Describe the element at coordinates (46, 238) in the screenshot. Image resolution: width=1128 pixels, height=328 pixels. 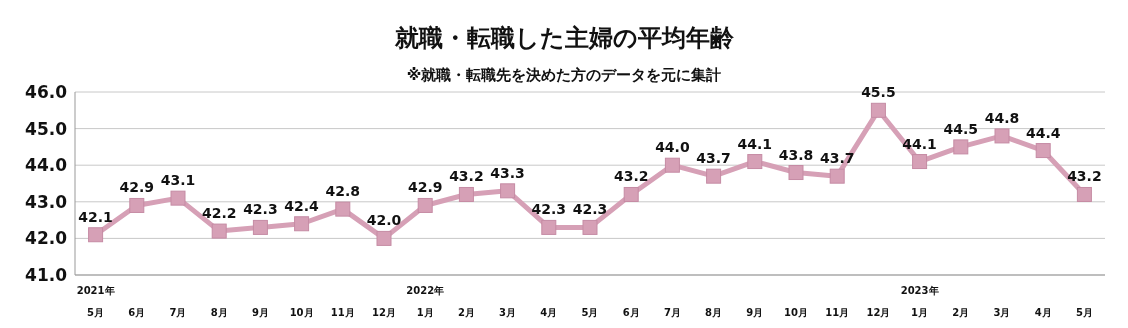
I see `ytick: 42.0` at that location.